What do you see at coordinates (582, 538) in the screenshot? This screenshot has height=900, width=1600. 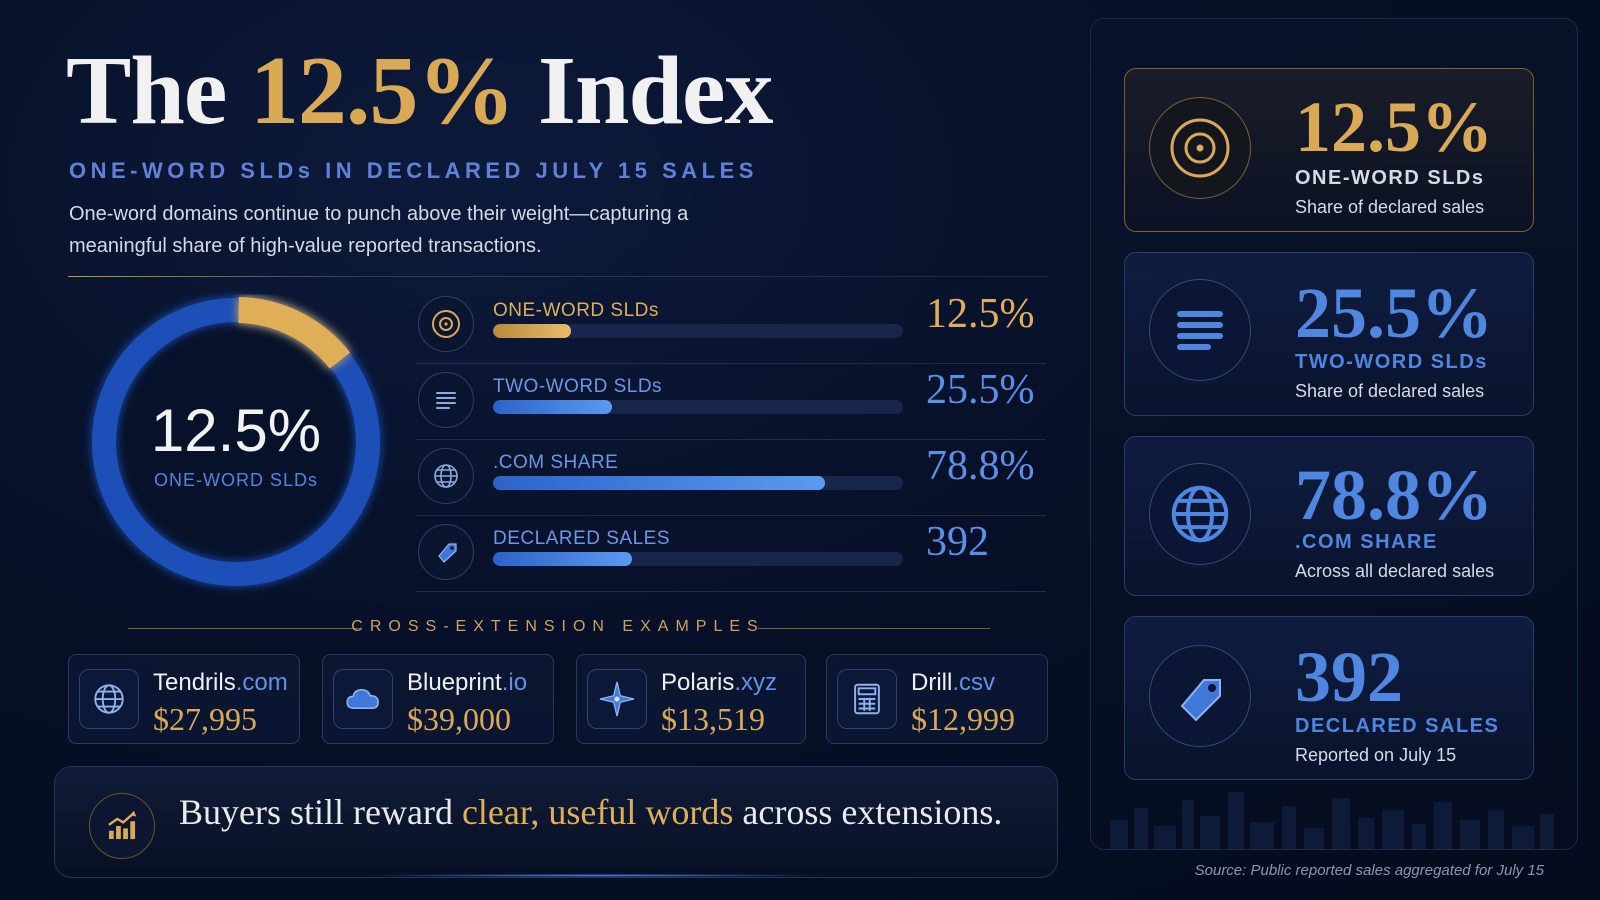 I see `metric-label: DECLARED SALES` at bounding box center [582, 538].